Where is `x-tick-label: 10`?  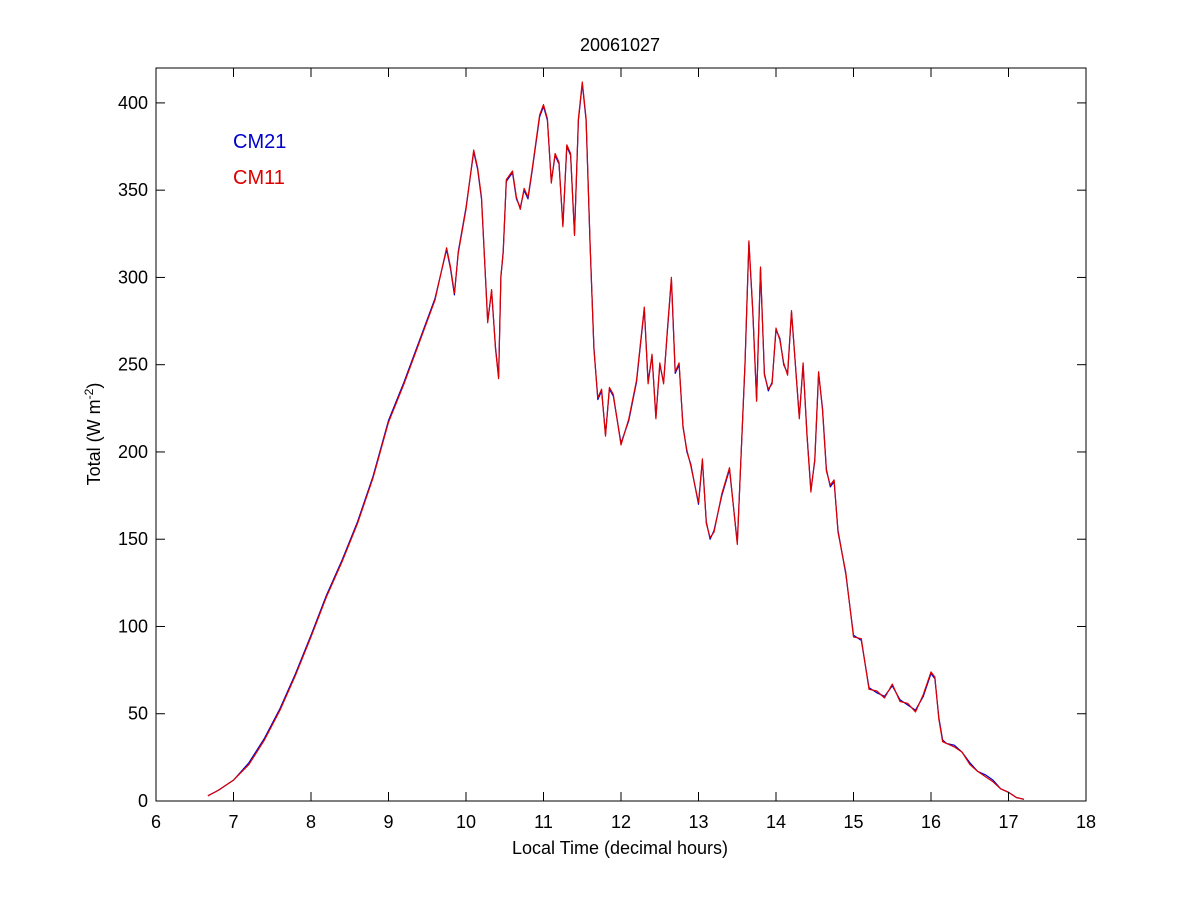
x-tick-label: 10 is located at coordinates (466, 822).